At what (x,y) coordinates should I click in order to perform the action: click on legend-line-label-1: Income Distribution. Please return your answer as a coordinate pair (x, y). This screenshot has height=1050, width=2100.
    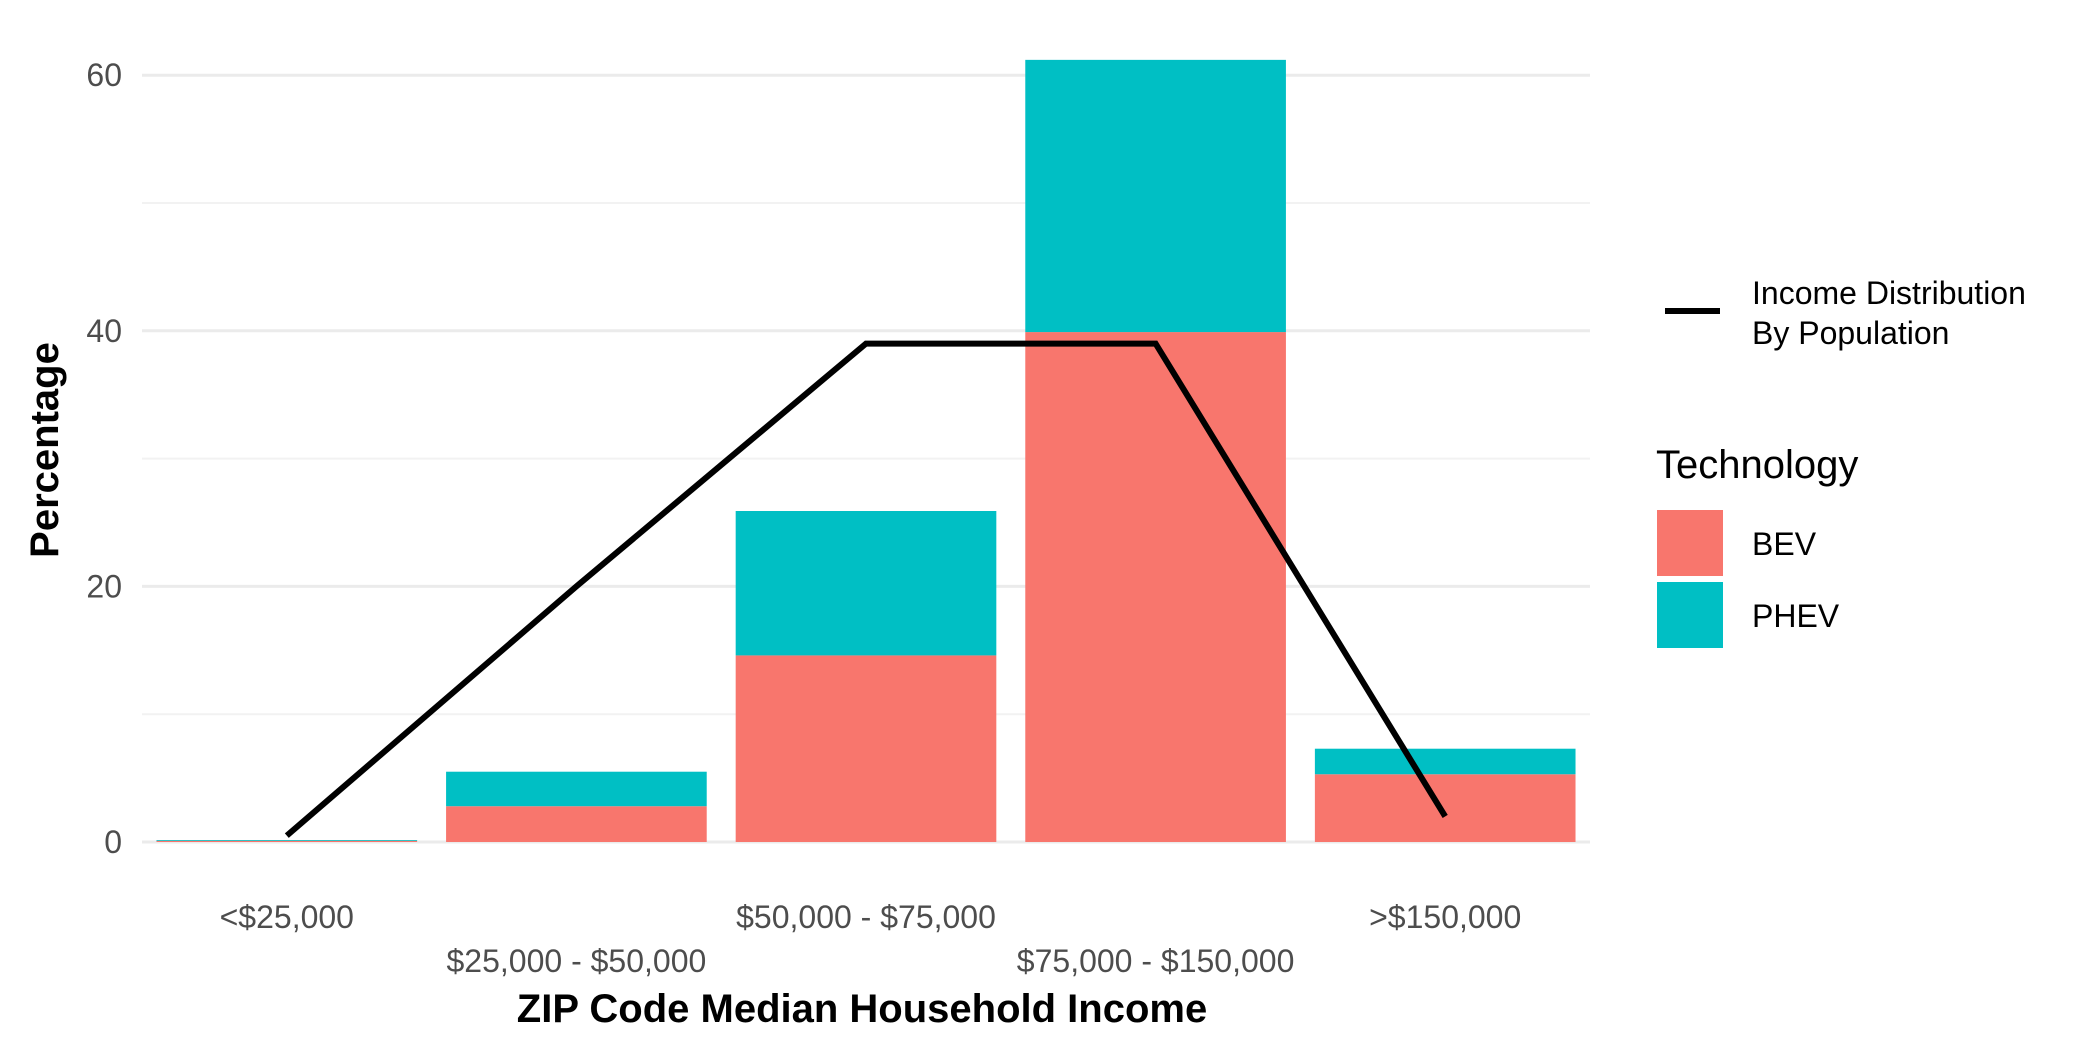
    Looking at the image, I should click on (1889, 293).